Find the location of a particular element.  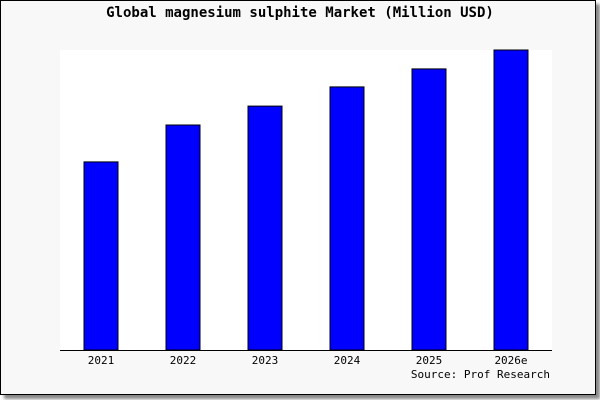

bar-2021 is located at coordinates (101, 256).